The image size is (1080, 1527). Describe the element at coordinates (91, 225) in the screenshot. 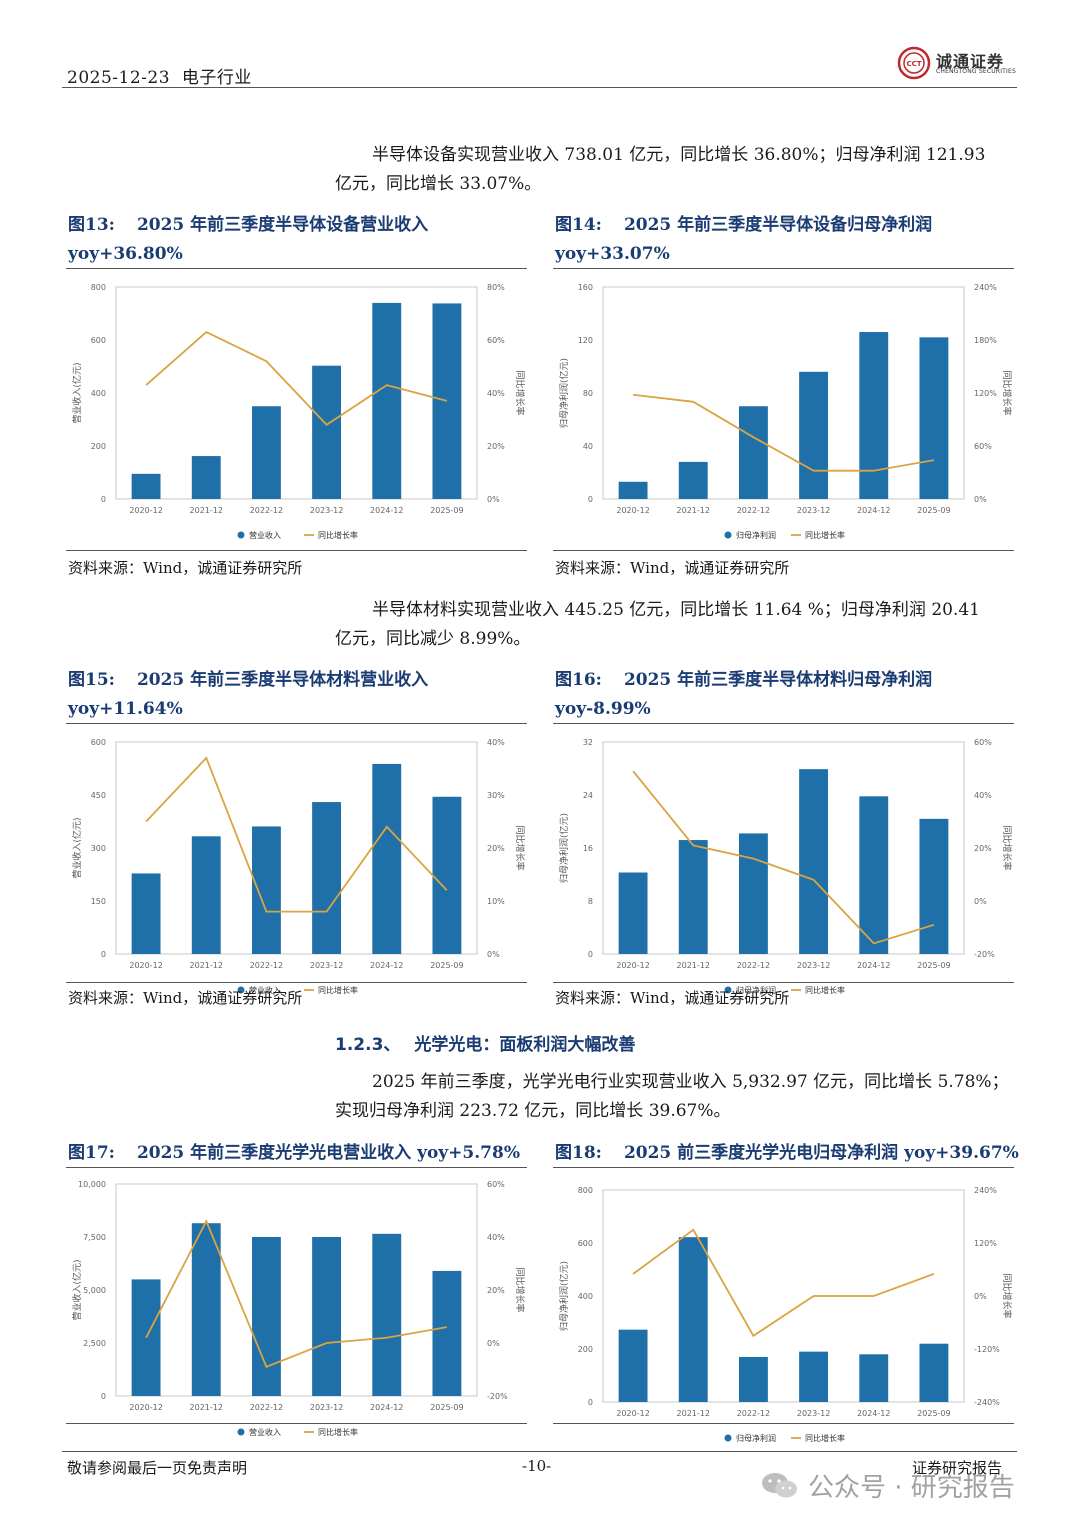

I see `figure-13-number: 图13:` at that location.